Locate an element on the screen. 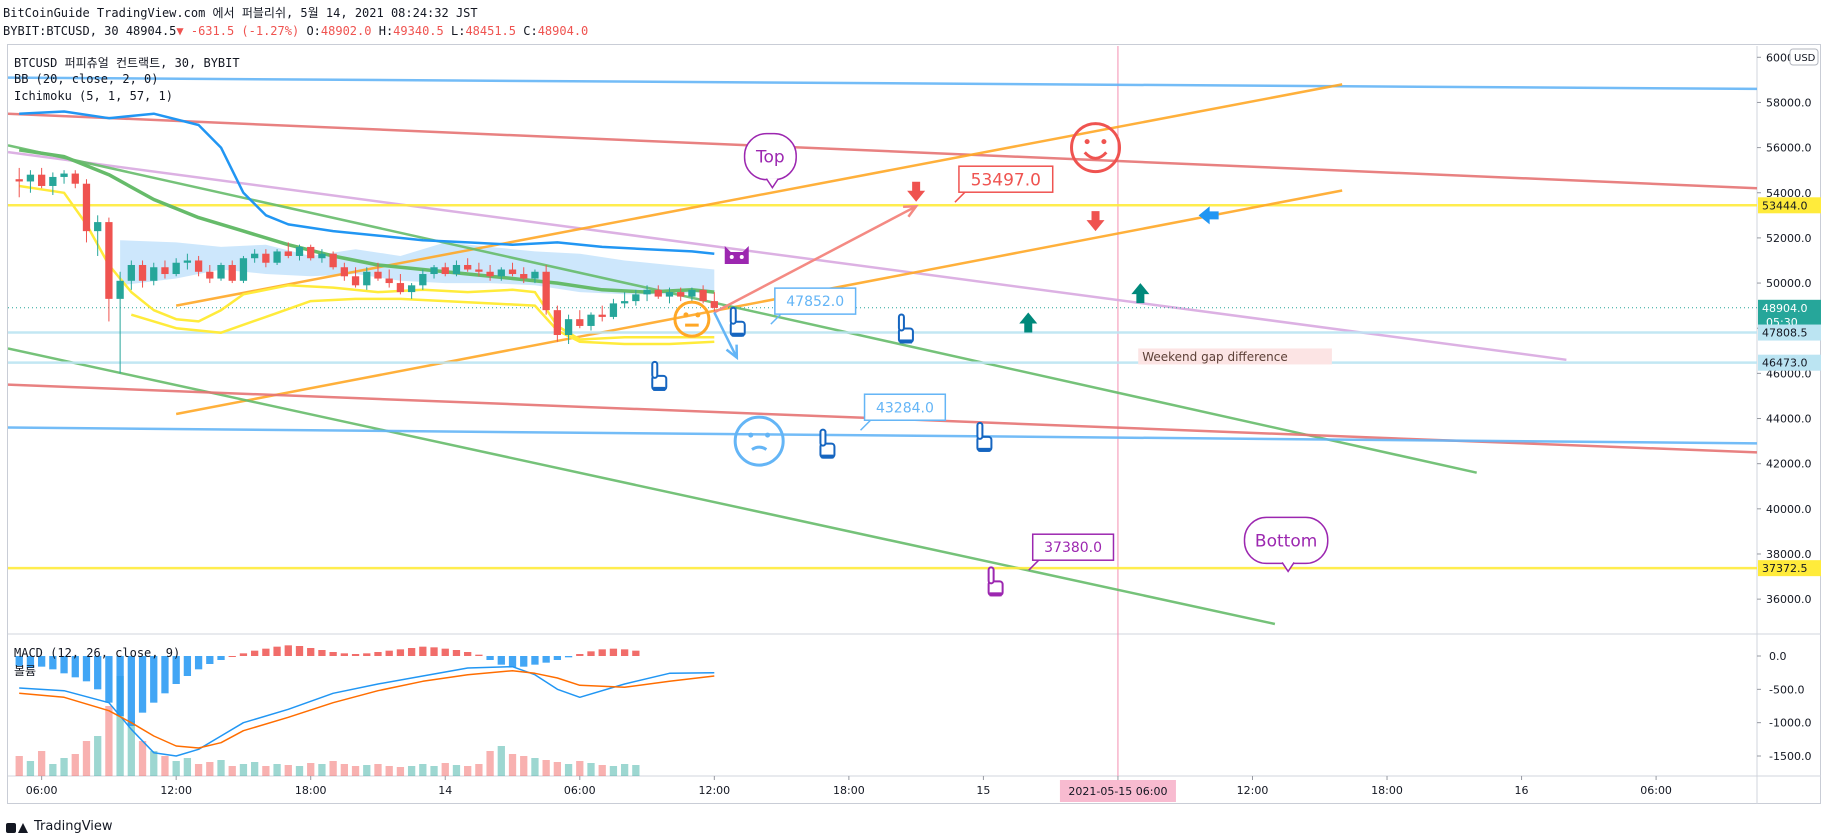 This screenshot has width=1828, height=840. legend-macd: MACD (12, 26, close, 9) is located at coordinates (97, 653).